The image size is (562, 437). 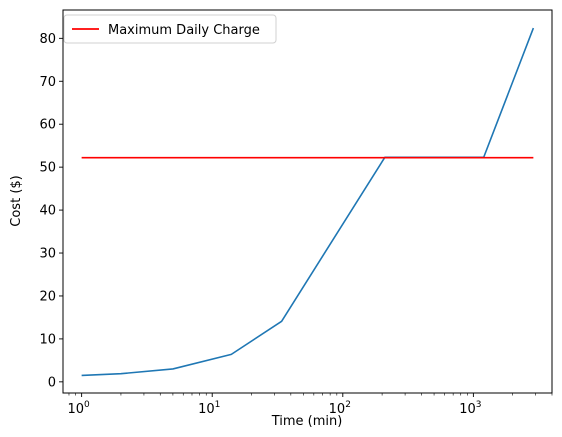 I want to click on x-tick-label: 10¹, so click(x=209, y=408).